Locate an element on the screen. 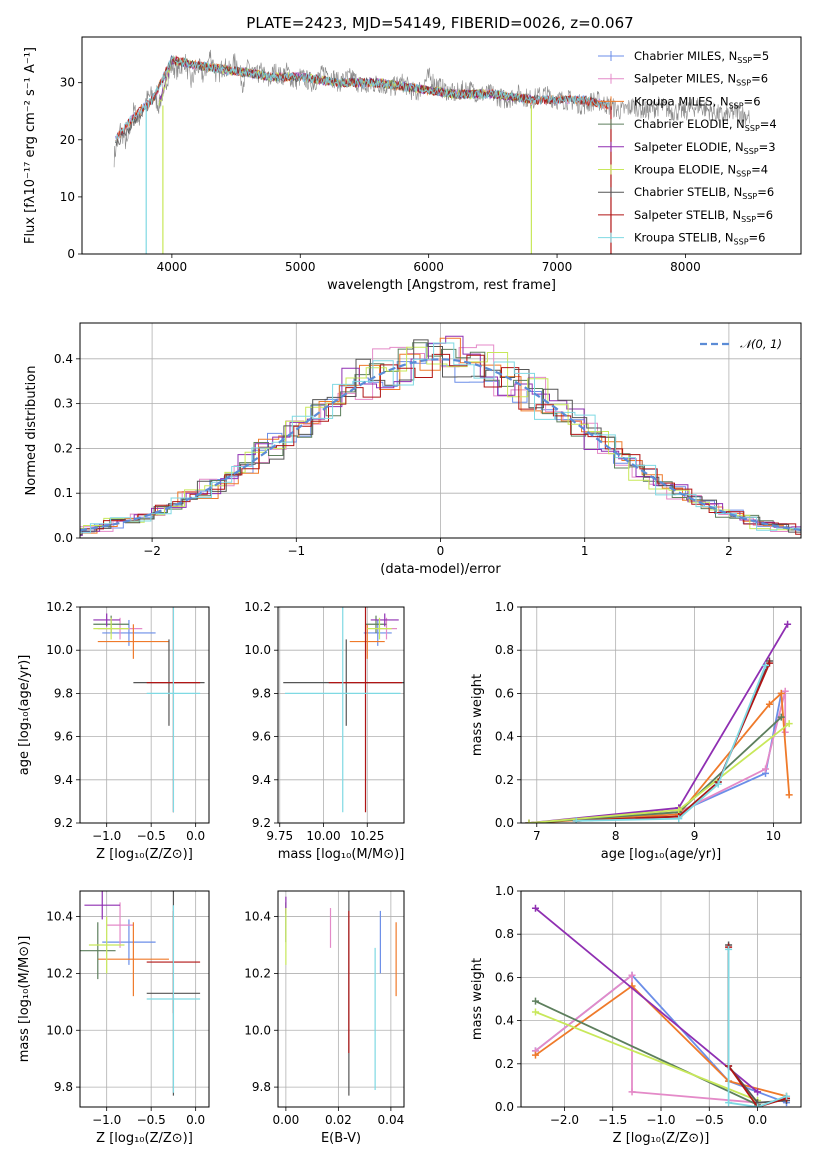  mass_weight_vs_age-lines is located at coordinates (659, 721).